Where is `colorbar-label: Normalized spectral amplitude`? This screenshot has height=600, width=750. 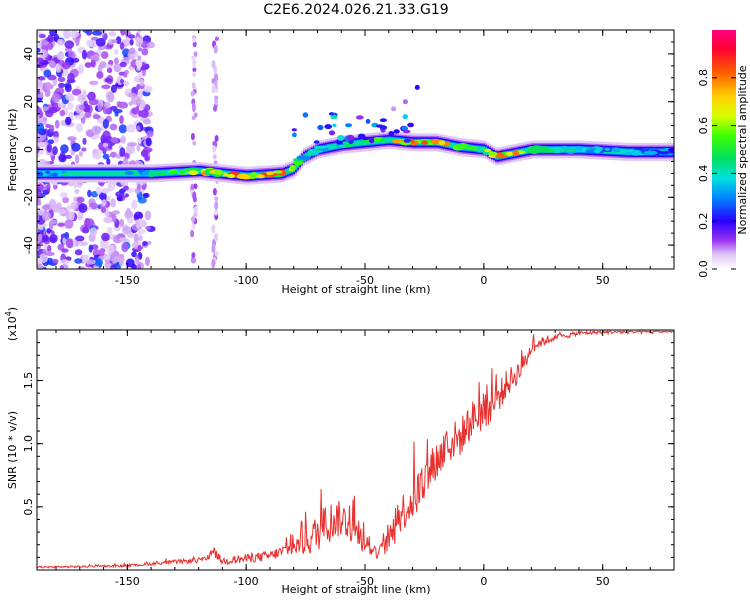
colorbar-label: Normalized spectral amplitude is located at coordinates (742, 149).